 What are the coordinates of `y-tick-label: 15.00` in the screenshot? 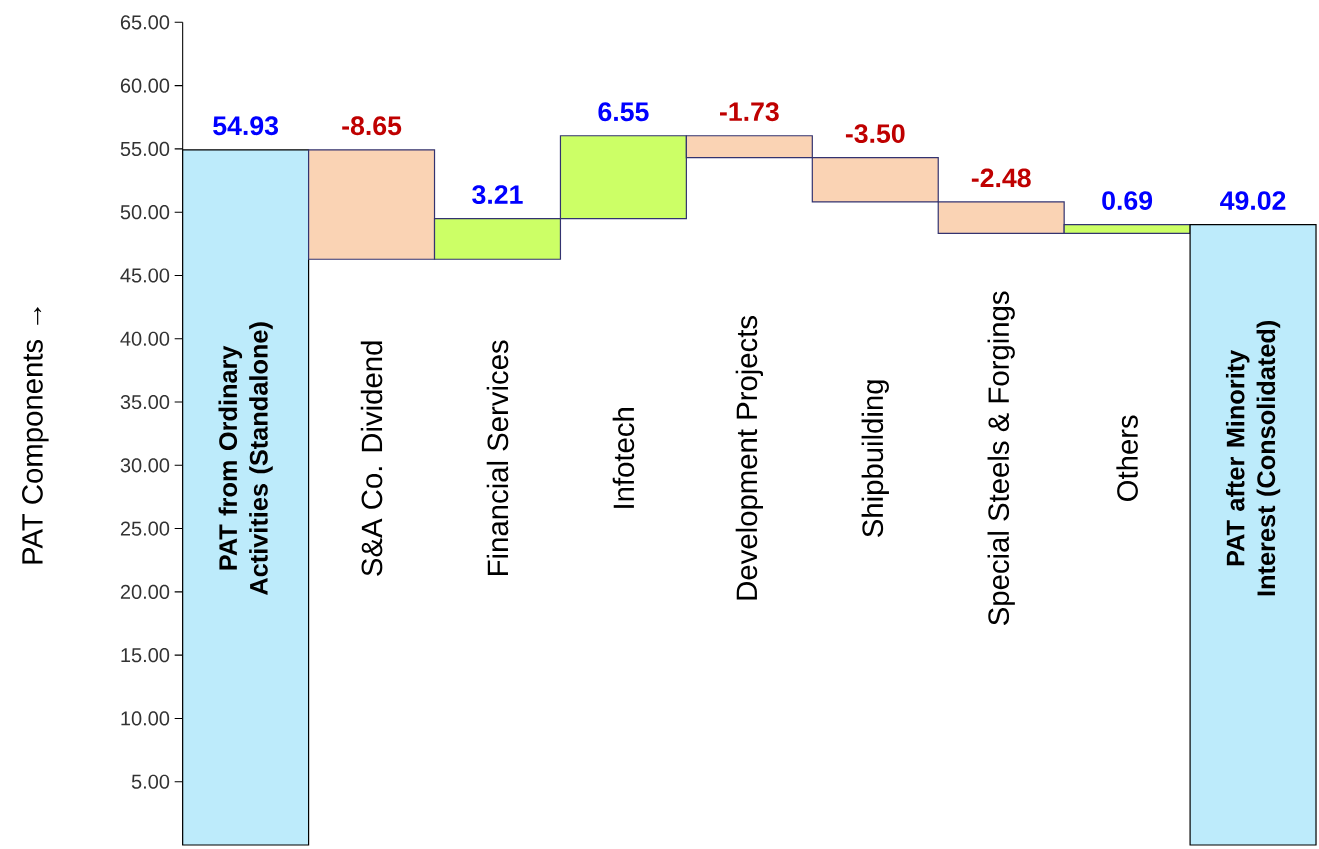 It's located at (145, 655).